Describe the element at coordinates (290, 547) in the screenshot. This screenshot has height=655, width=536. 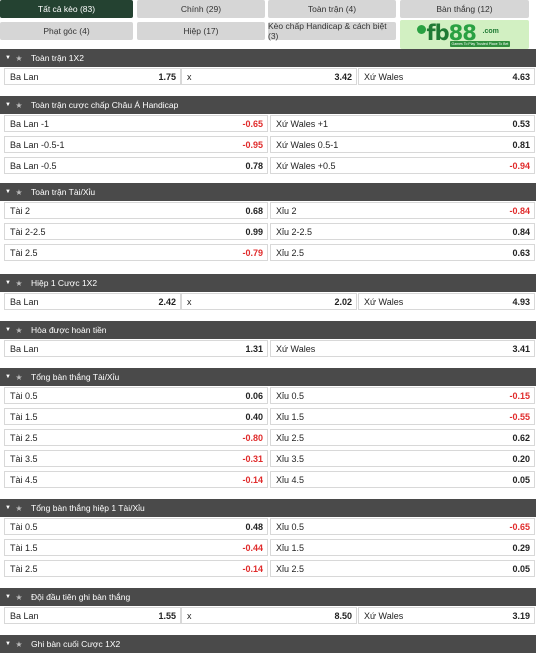
I see `odds-label: Xỉu 1.5` at that location.